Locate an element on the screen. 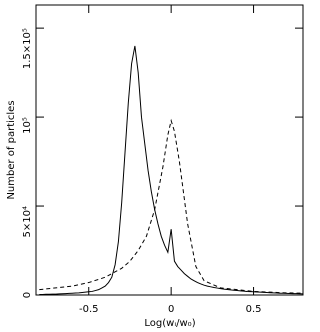 This screenshot has height=332, width=320. y-tick-label: 1.5×10⁵ is located at coordinates (27, 48).